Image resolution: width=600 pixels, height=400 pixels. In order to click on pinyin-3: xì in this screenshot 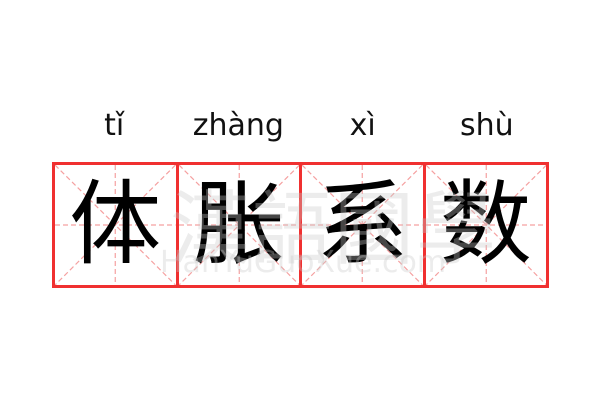, I will do `click(362, 125)`.